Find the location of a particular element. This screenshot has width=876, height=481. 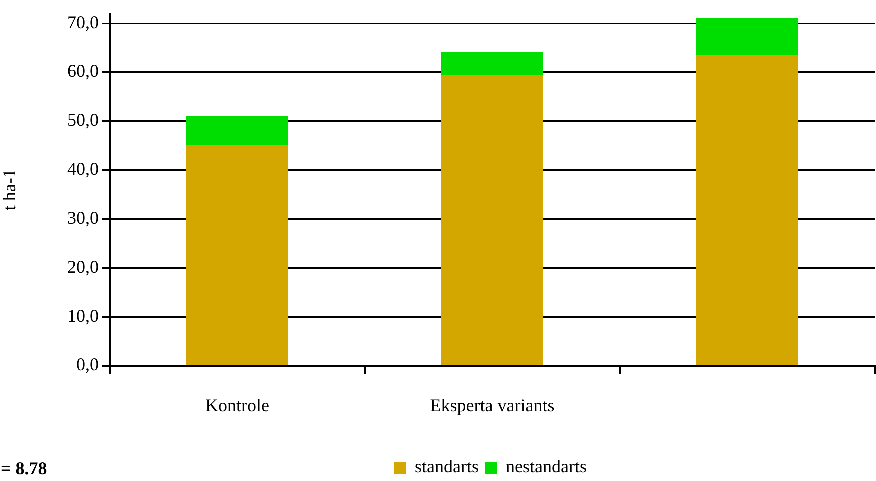

y-tick-label: 70,0 is located at coordinates (83, 22).